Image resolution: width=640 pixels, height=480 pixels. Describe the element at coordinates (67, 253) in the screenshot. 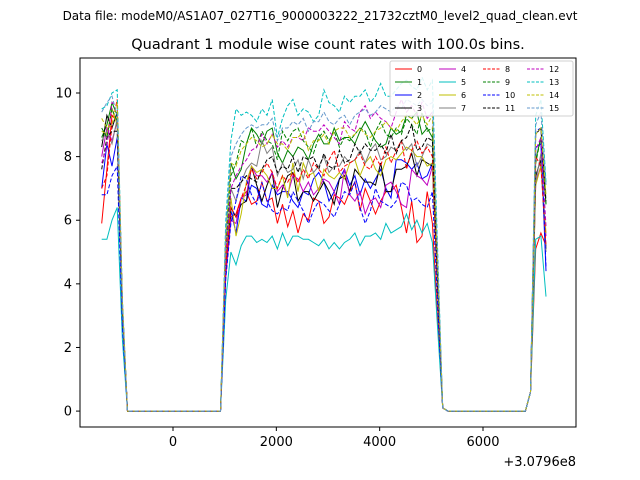

I see `y-axis: 0 2 4 6 8 10` at that location.